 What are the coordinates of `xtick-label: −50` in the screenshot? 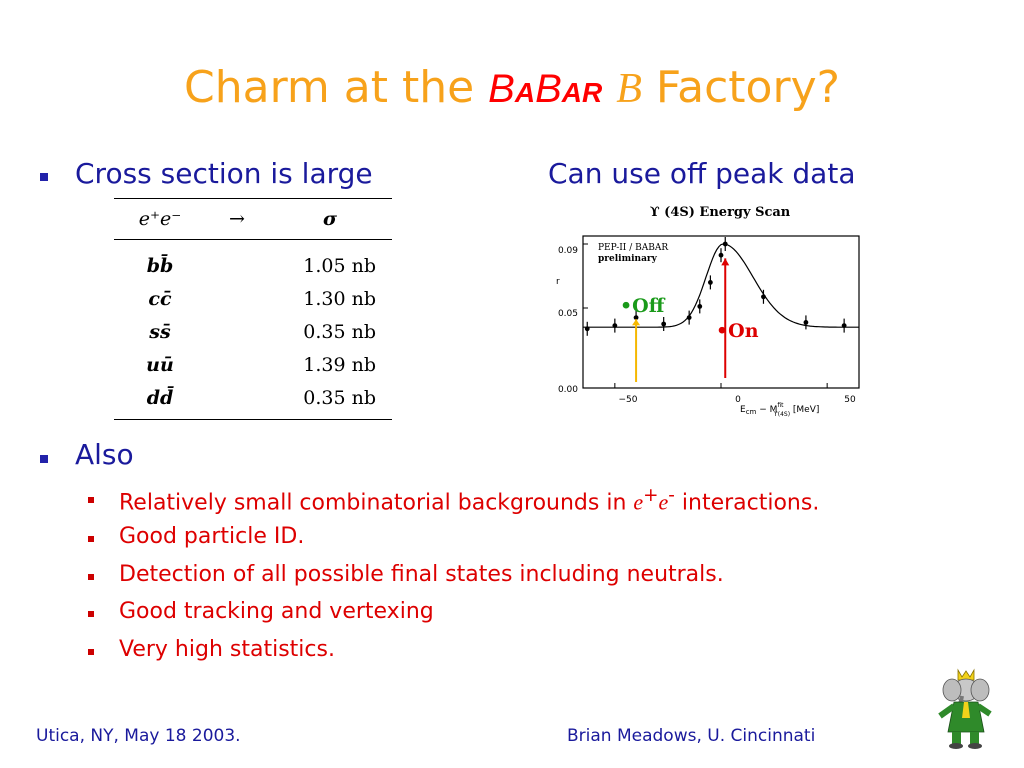 It's located at (628, 400).